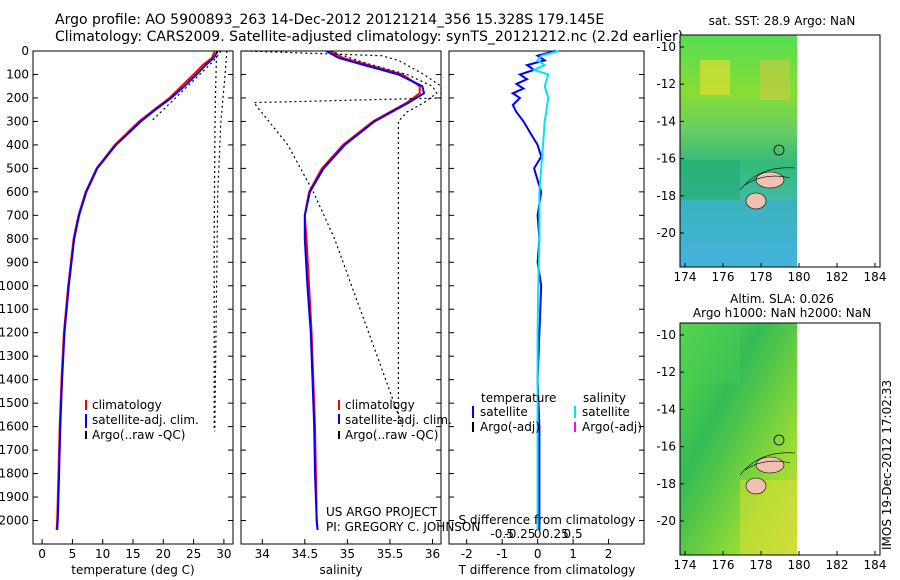 This screenshot has width=900, height=580. What do you see at coordinates (612, 427) in the screenshot?
I see `difference-legend-sal-argo: Argo(-adj)` at bounding box center [612, 427].